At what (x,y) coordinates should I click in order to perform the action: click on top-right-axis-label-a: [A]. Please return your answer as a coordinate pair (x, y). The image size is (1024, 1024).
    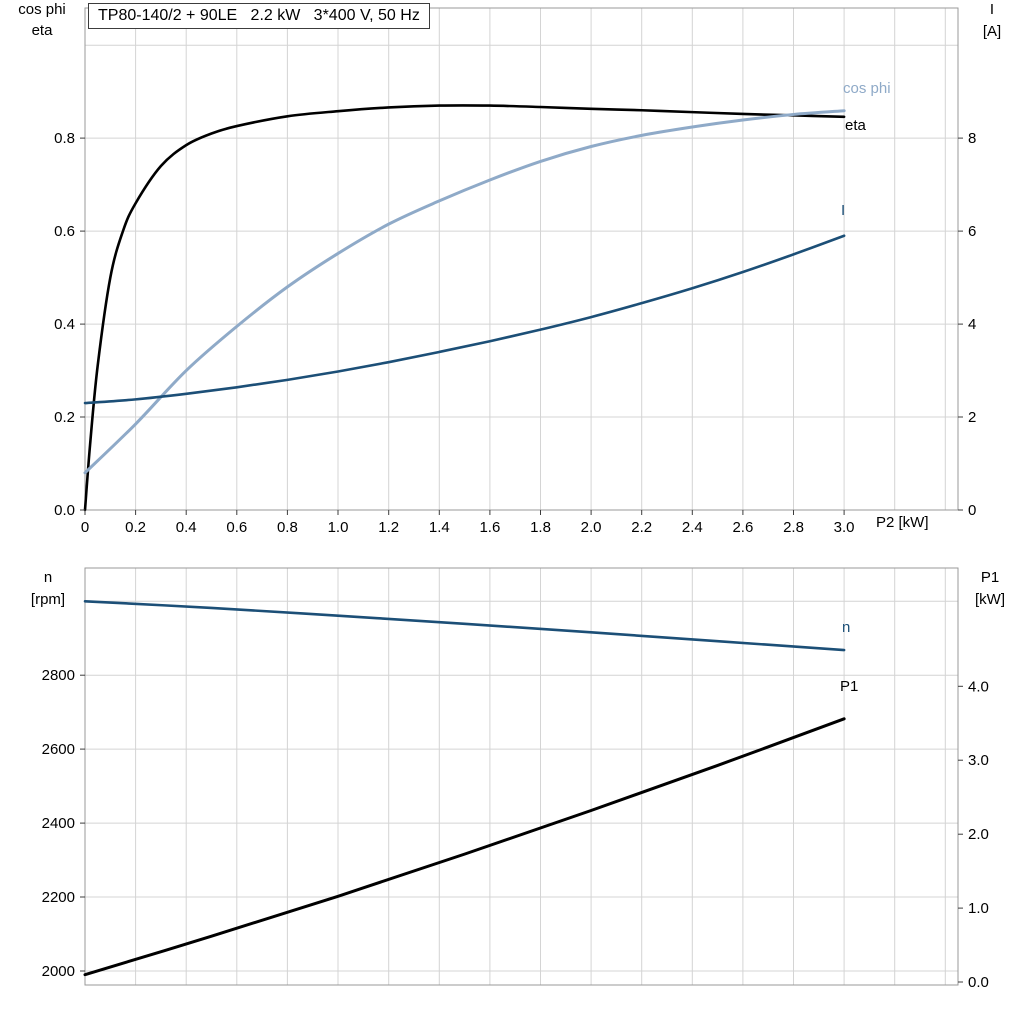
    Looking at the image, I should click on (992, 31).